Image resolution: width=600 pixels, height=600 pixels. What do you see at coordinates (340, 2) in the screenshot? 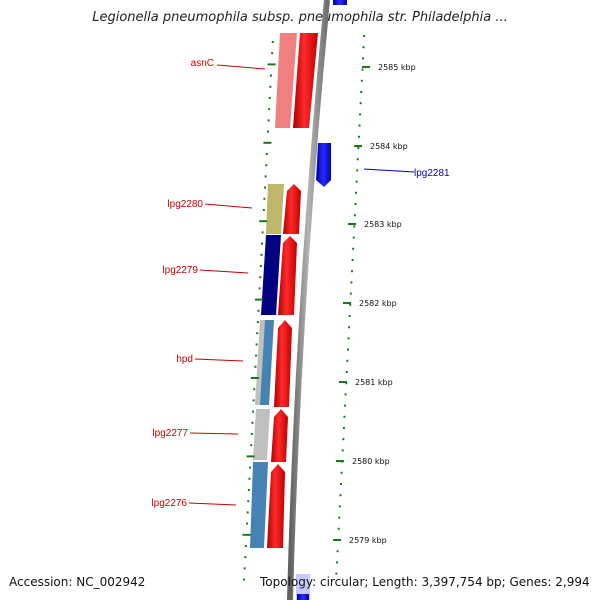
I see `reverse-cds-edge-top` at bounding box center [340, 2].